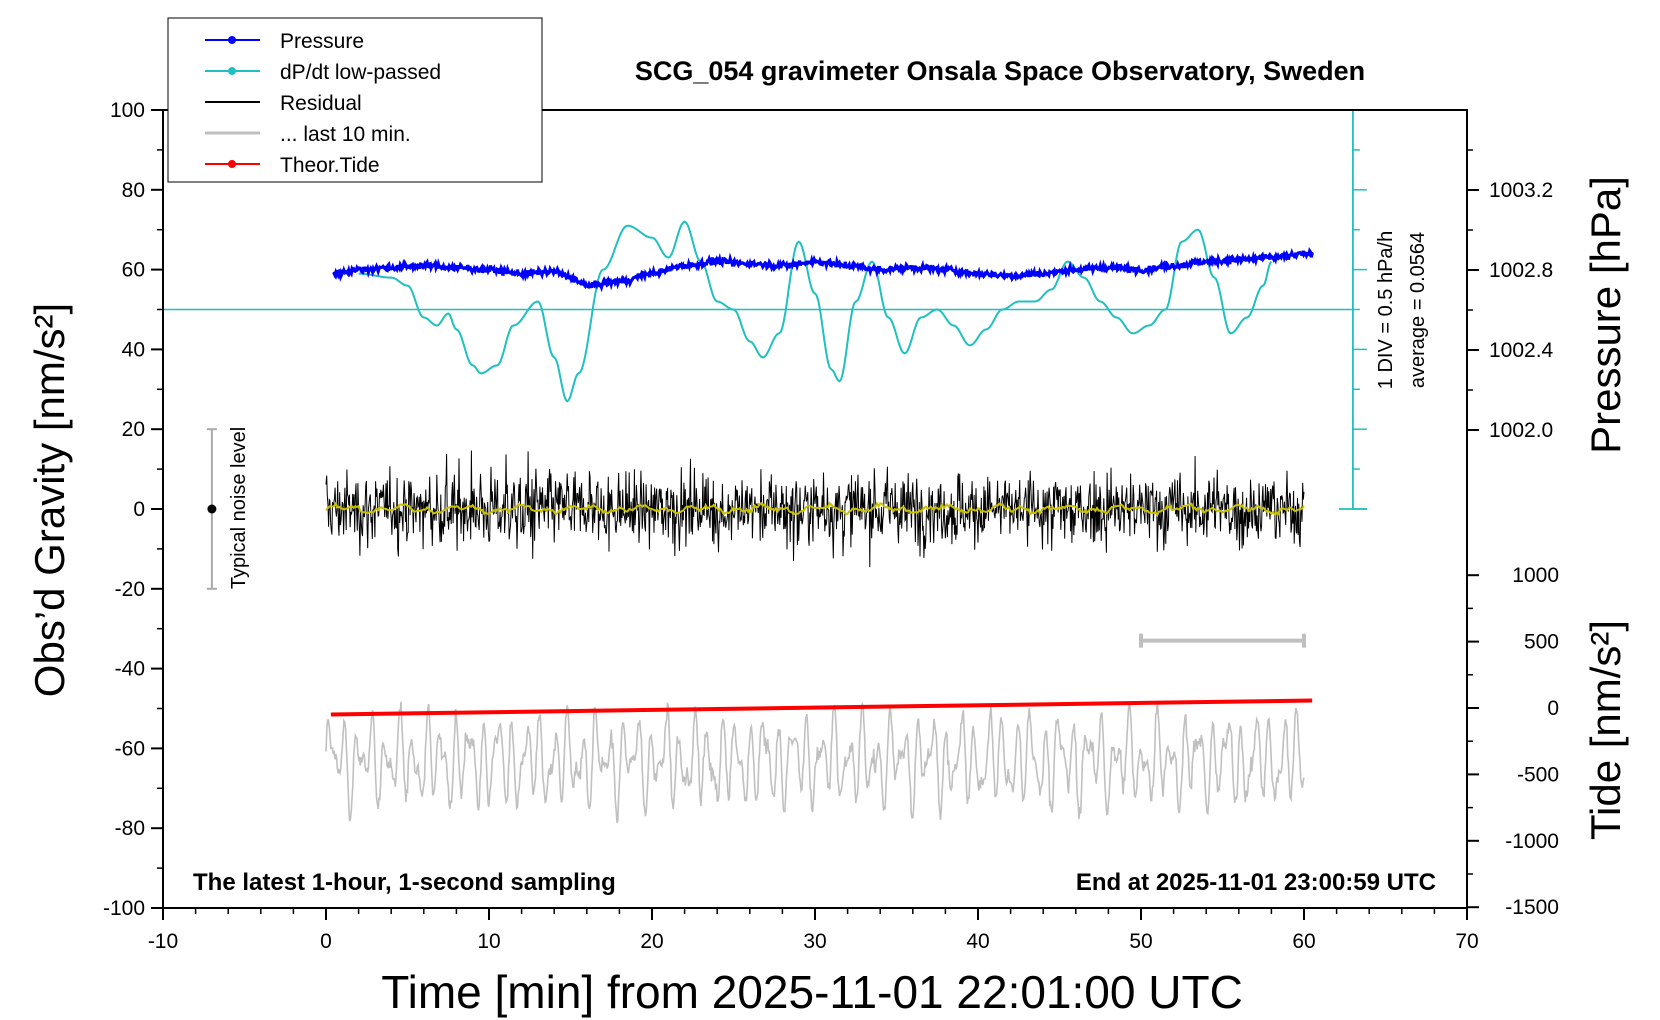 The image size is (1660, 1020). Describe the element at coordinates (1256, 882) in the screenshot. I see `annotation-bottom-right: End at 2025-11-01 23:00:59 UTC` at that location.